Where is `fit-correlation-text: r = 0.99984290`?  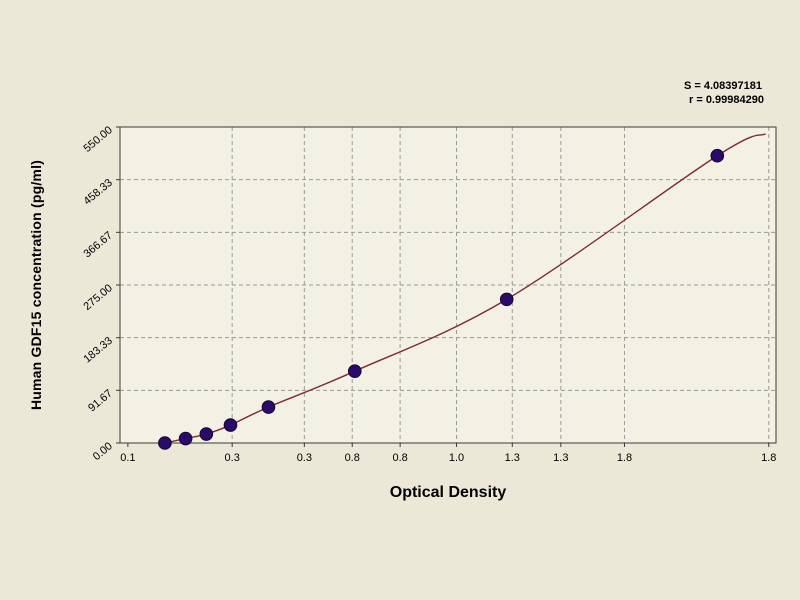 fit-correlation-text: r = 0.99984290 is located at coordinates (726, 100).